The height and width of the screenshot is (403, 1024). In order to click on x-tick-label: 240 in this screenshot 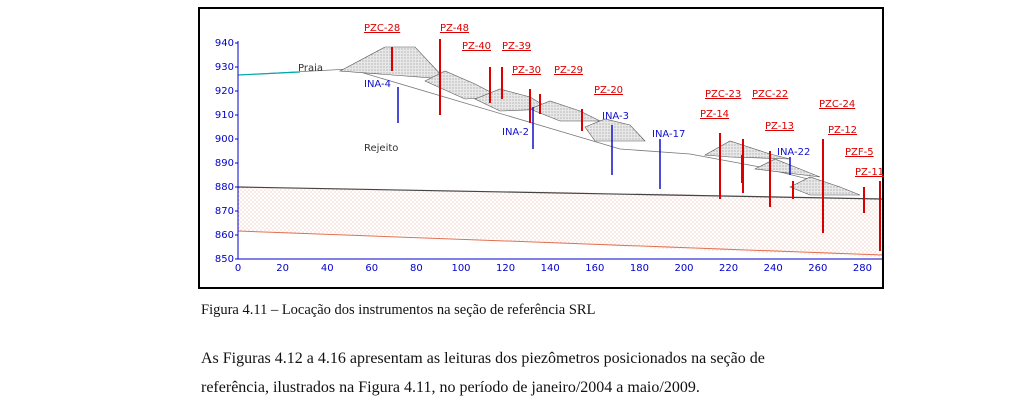, I will do `click(773, 268)`.